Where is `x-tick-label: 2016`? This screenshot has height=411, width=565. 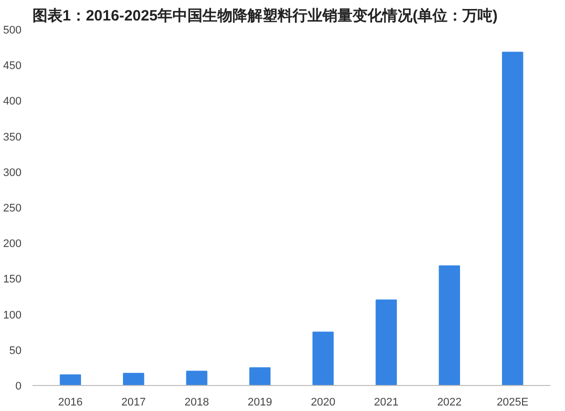
x-tick-label: 2016 is located at coordinates (70, 402).